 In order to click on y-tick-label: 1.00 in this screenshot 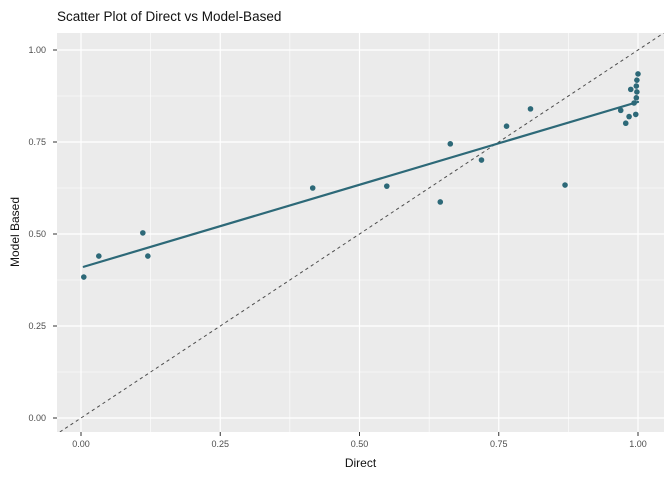, I will do `click(37, 49)`.